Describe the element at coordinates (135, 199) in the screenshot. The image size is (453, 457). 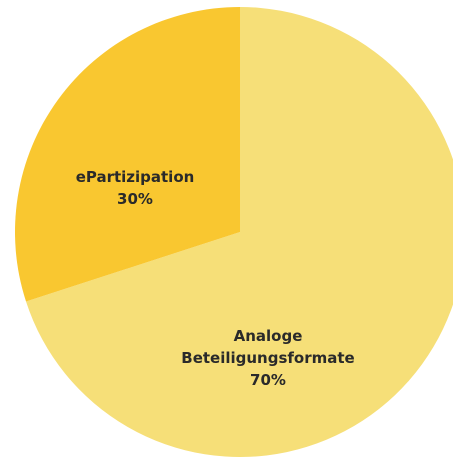
I see `value-label: 30%` at that location.